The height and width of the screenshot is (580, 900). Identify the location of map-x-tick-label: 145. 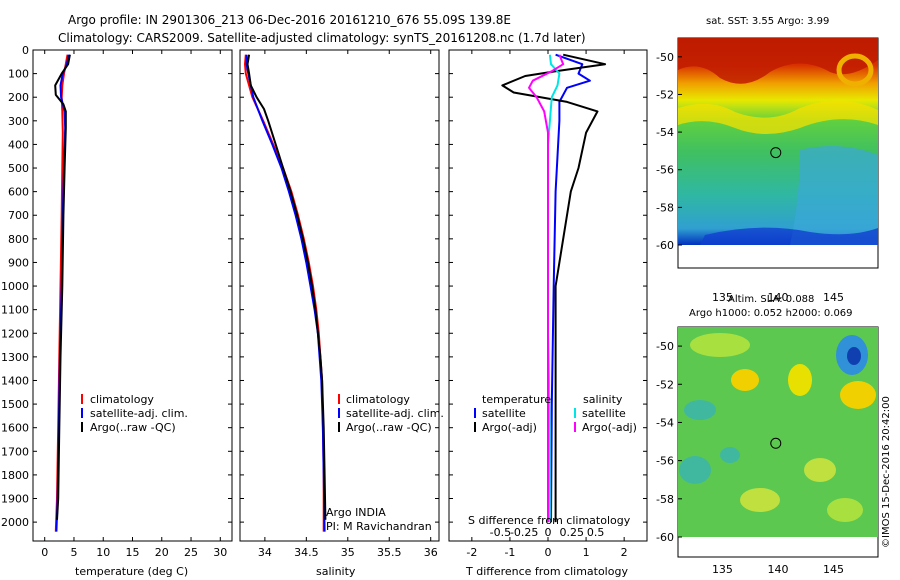
(833, 297).